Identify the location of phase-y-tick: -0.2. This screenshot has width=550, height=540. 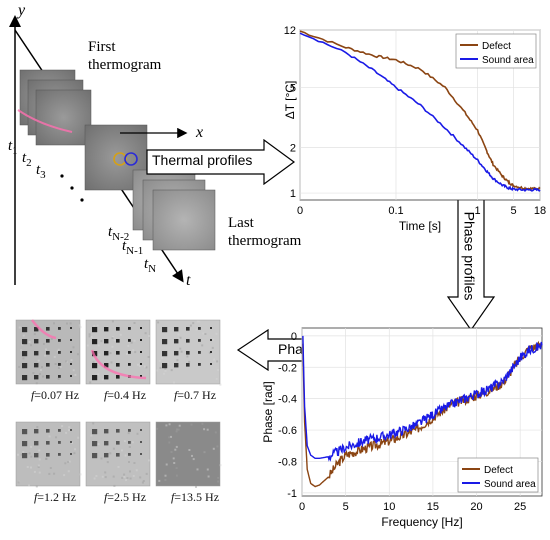
(287, 368).